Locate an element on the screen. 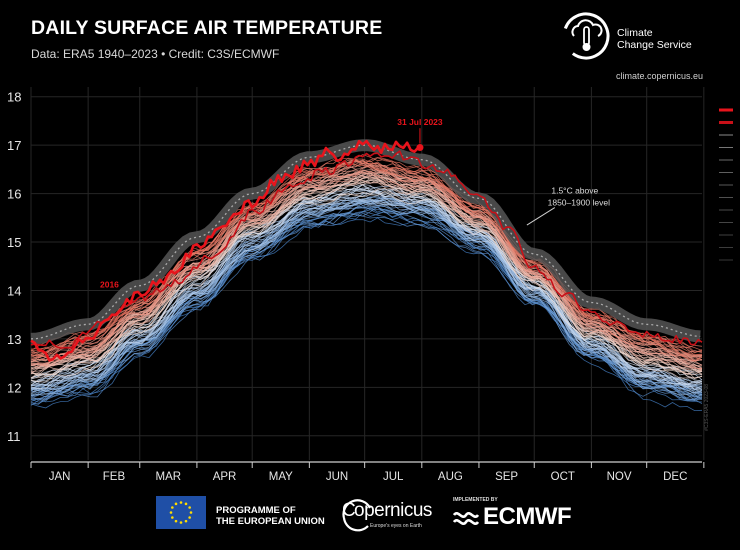  page-title: DAILY SURFACE AIR TEMPERATURE is located at coordinates (207, 28).